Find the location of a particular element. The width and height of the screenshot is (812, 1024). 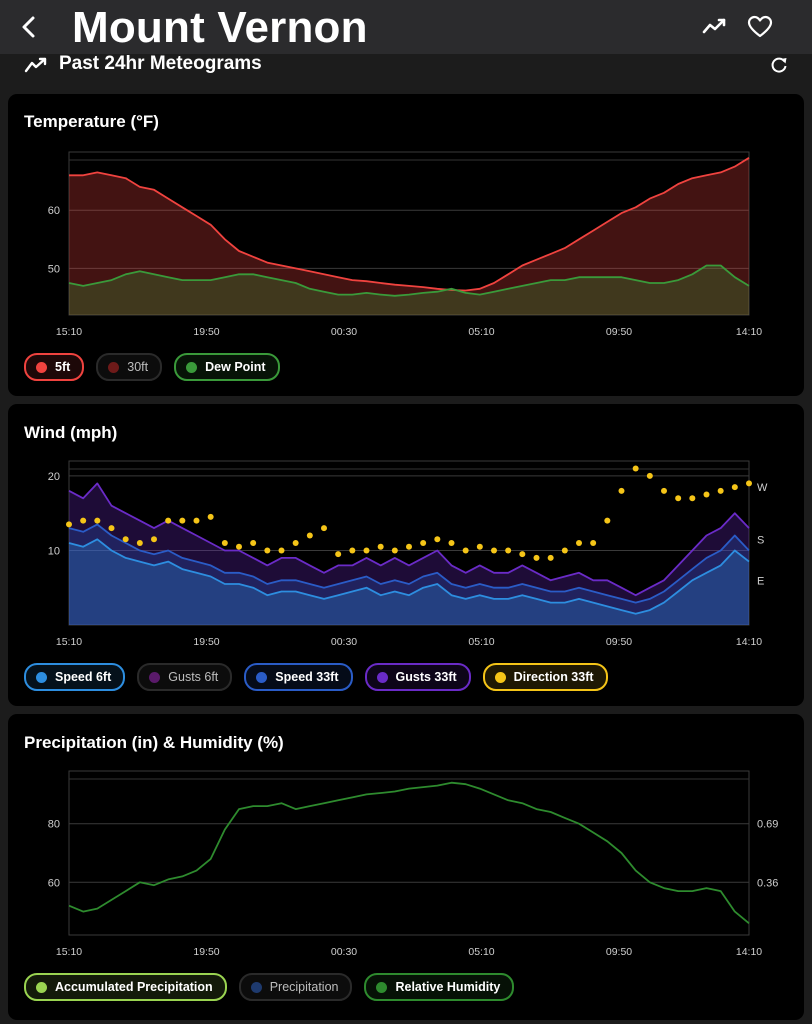

legend-label: Gusts 33ft is located at coordinates (426, 677).